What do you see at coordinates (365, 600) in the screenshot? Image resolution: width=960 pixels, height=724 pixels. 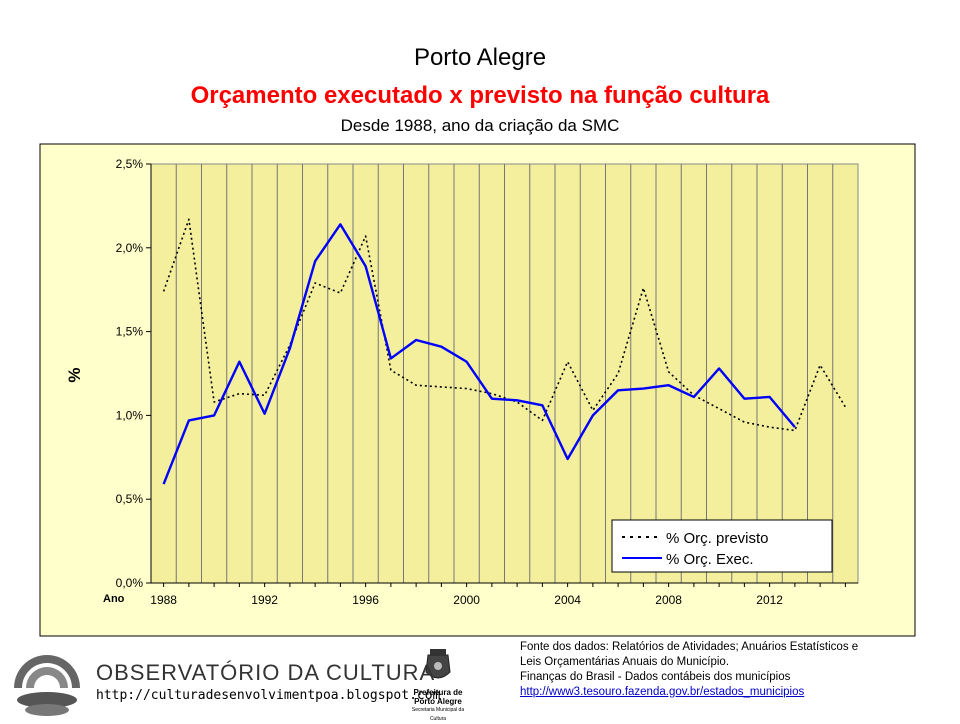 I see `x-tick-label: 1996` at bounding box center [365, 600].